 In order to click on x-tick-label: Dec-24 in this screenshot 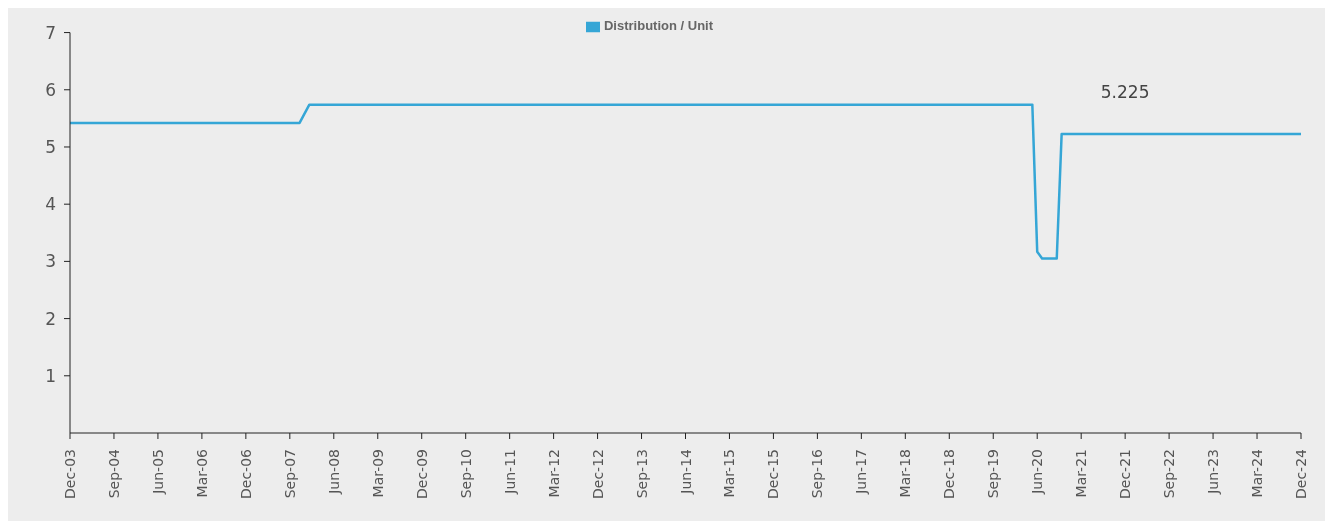, I will do `click(1301, 473)`.